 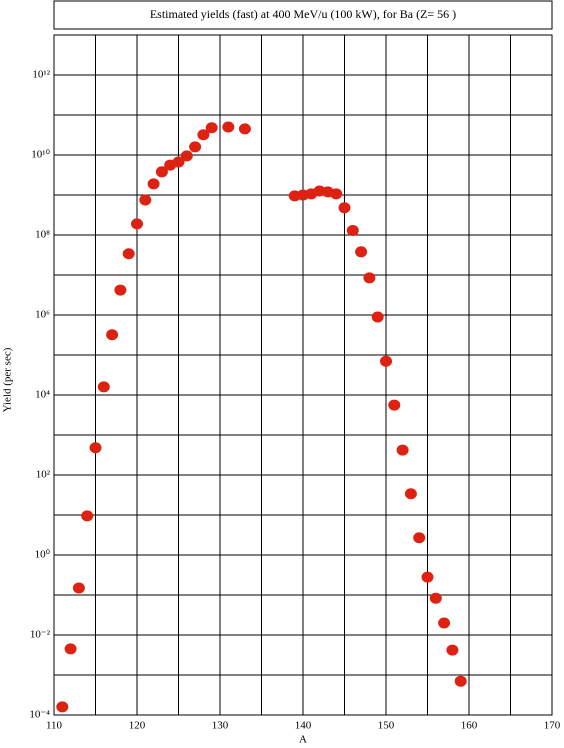 I want to click on y-axis-label: Yield (per sec), so click(x=8, y=379).